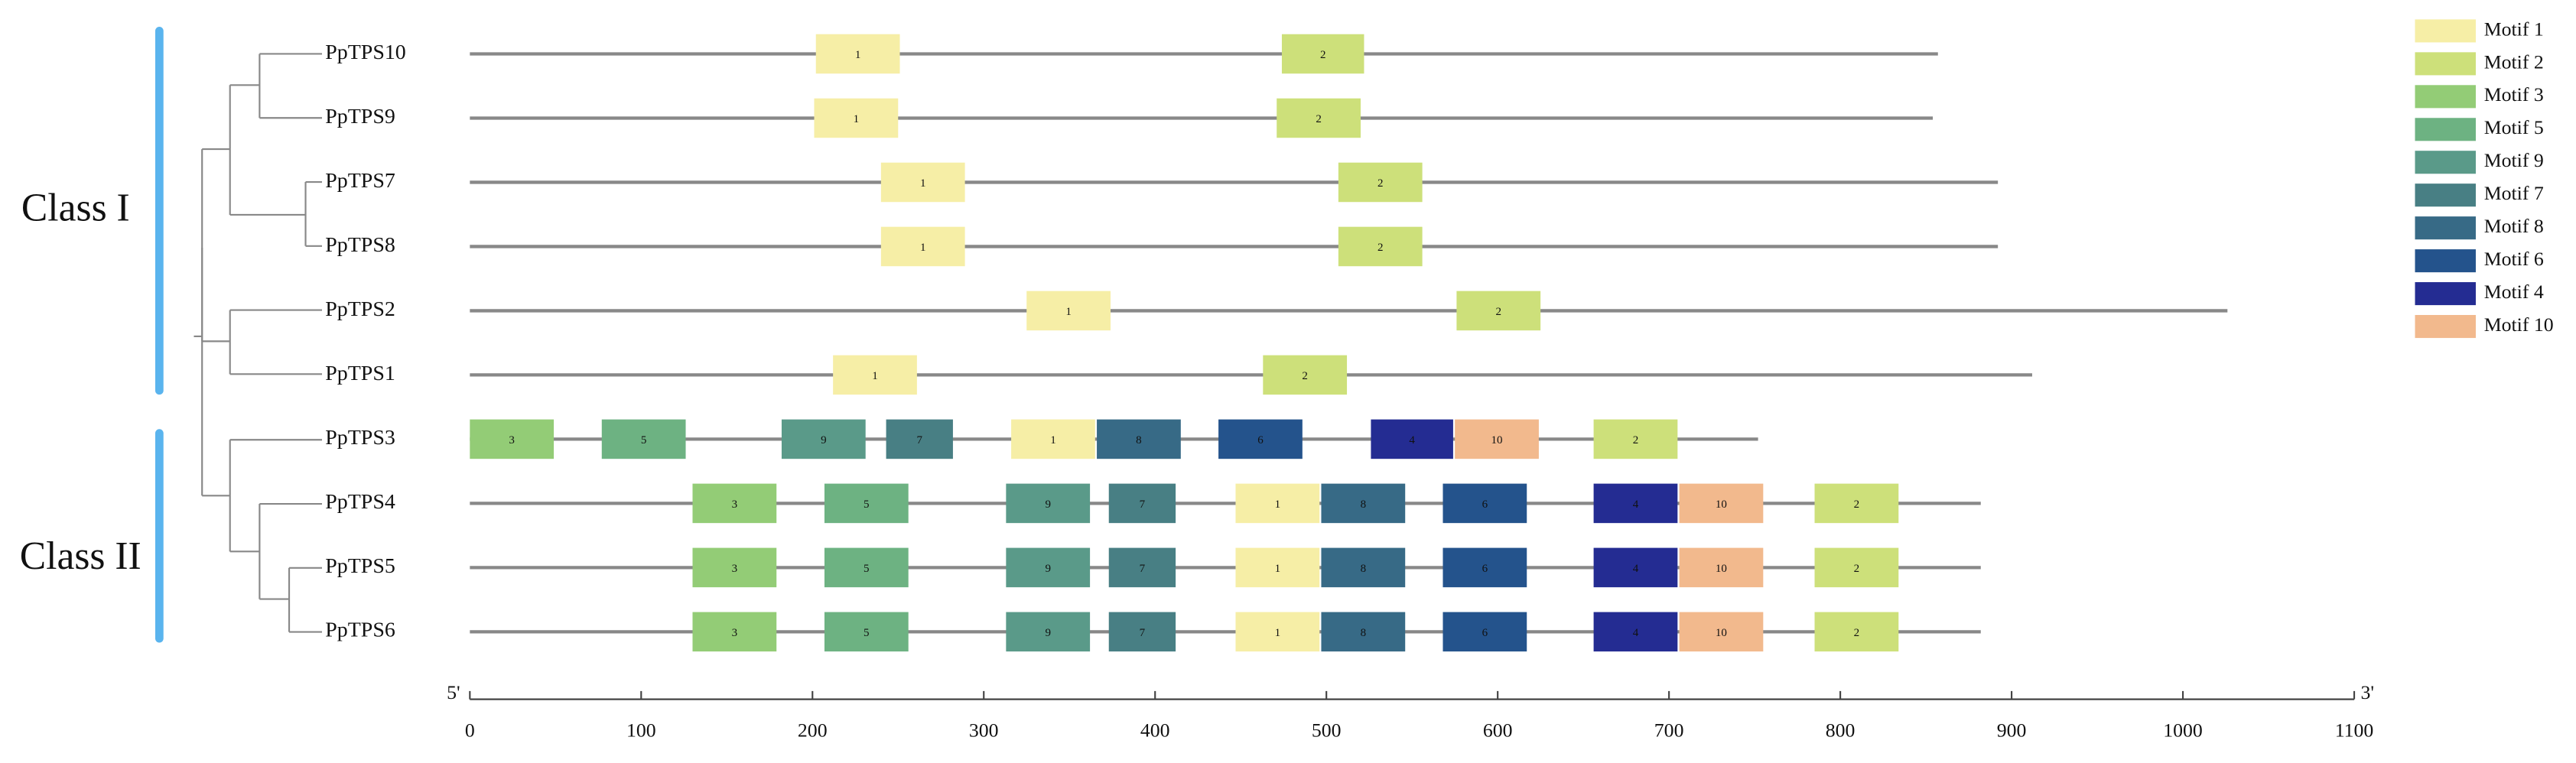  What do you see at coordinates (984, 730) in the screenshot?
I see `x-tick-label: 300` at bounding box center [984, 730].